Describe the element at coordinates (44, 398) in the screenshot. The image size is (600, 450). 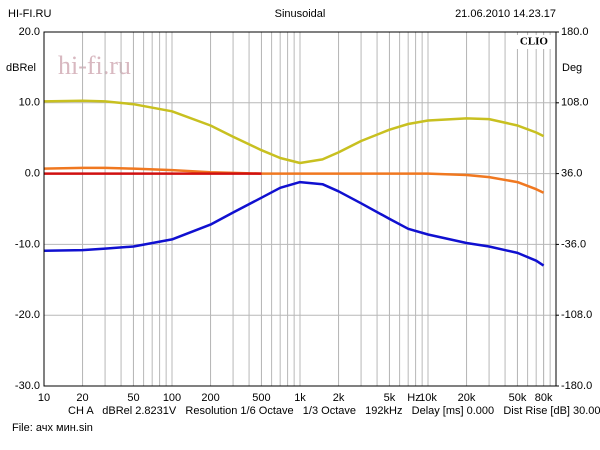
I see `x-tick-label: 10` at that location.